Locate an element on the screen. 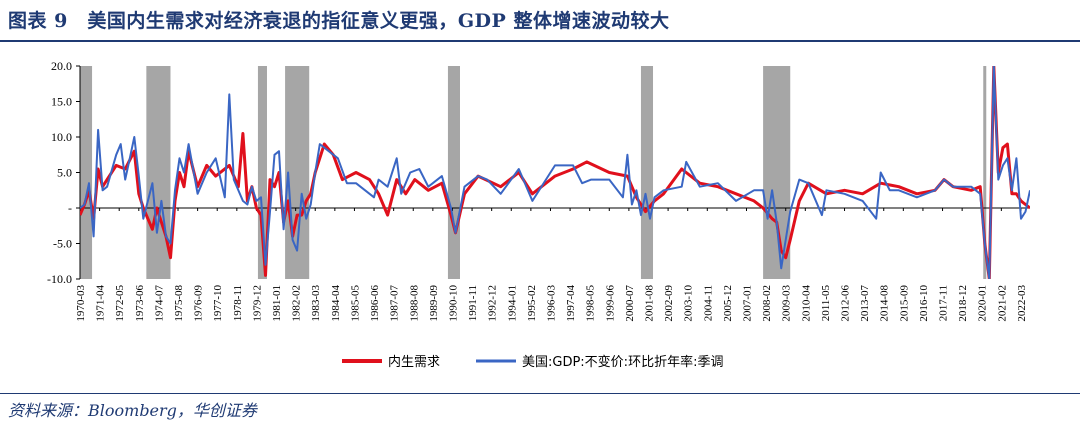 The width and height of the screenshot is (1080, 425). x-tick-label: 1986-06 is located at coordinates (375, 303).